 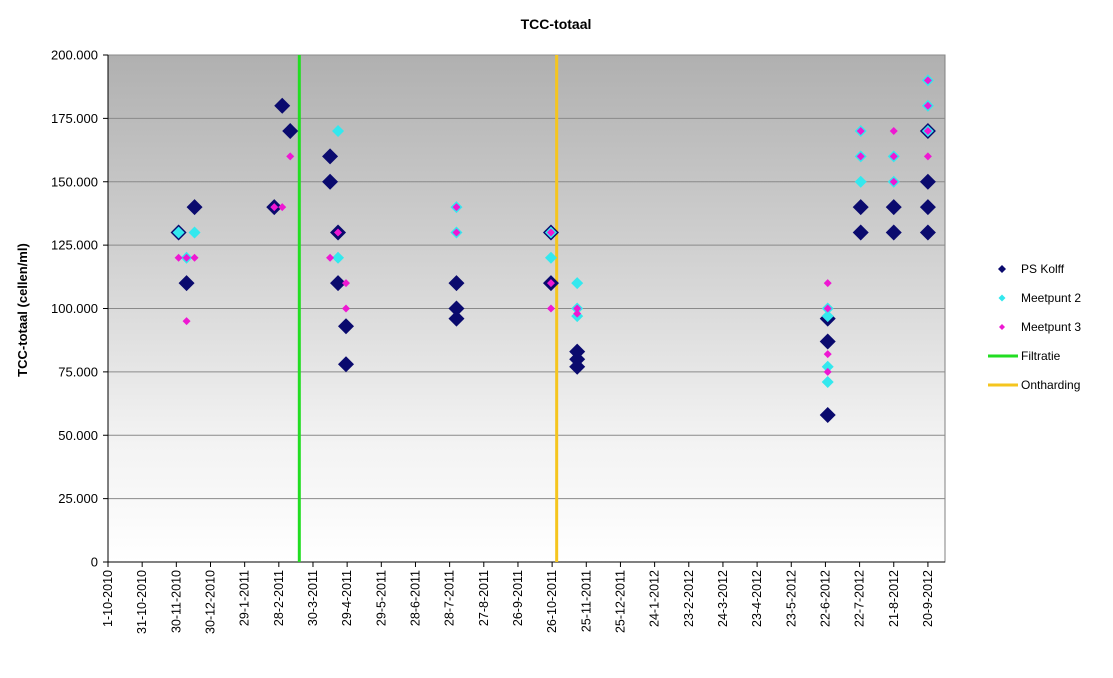 What do you see at coordinates (1050, 385) in the screenshot?
I see `legend-label-ontharding: Ontharding` at bounding box center [1050, 385].